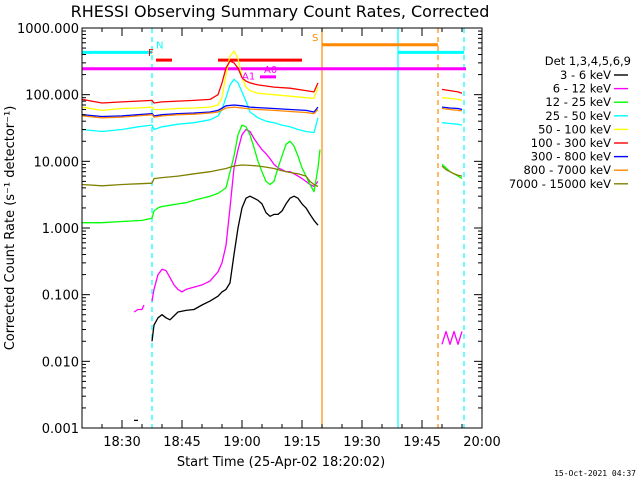 The width and height of the screenshot is (640, 480). What do you see at coordinates (60, 296) in the screenshot?
I see `y-tick-label: 0.100` at bounding box center [60, 296].